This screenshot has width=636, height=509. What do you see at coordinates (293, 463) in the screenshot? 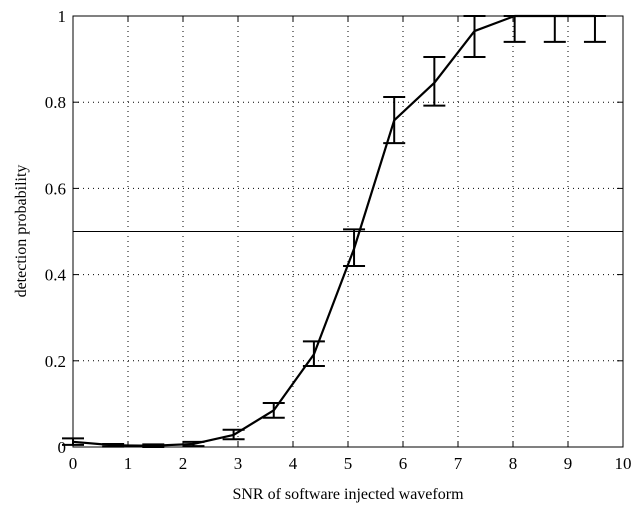
I see `x-tick-label: 4` at bounding box center [293, 463].